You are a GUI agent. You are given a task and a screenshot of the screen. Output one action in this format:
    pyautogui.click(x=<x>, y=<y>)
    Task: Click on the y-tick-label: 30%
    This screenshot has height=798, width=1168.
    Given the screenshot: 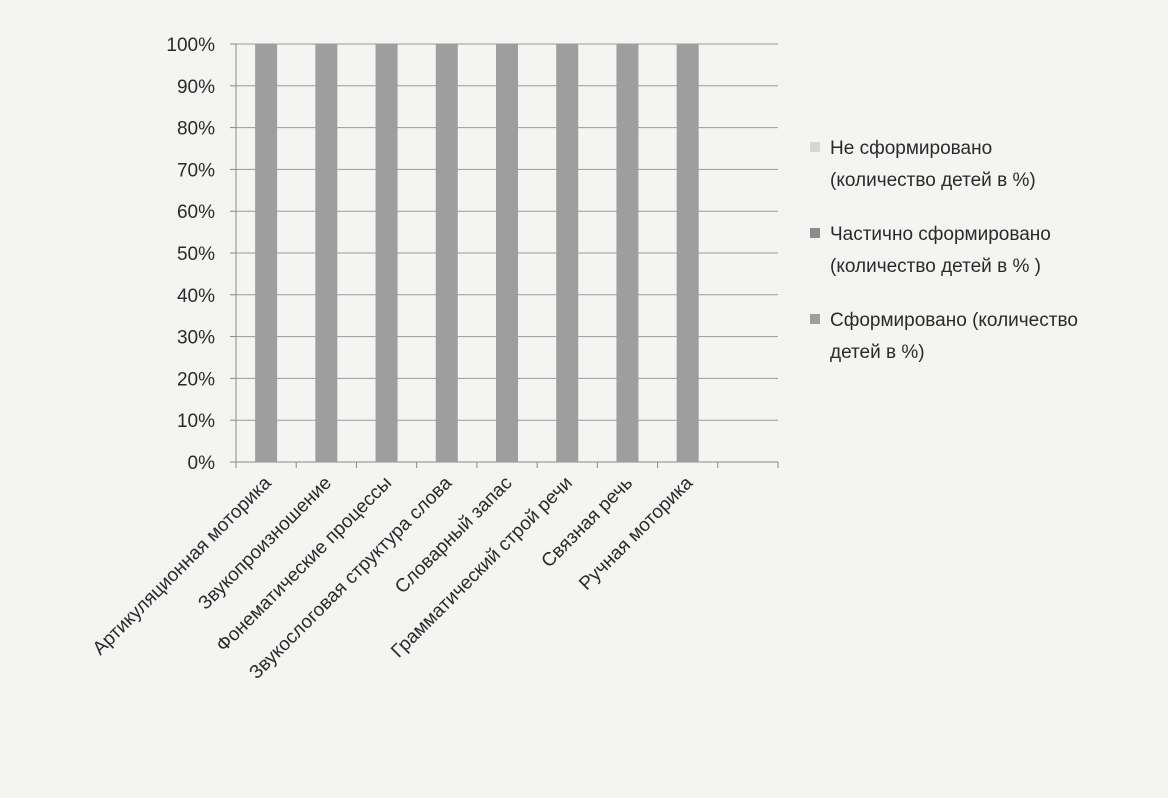 What is the action you would take?
    pyautogui.click(x=196, y=338)
    